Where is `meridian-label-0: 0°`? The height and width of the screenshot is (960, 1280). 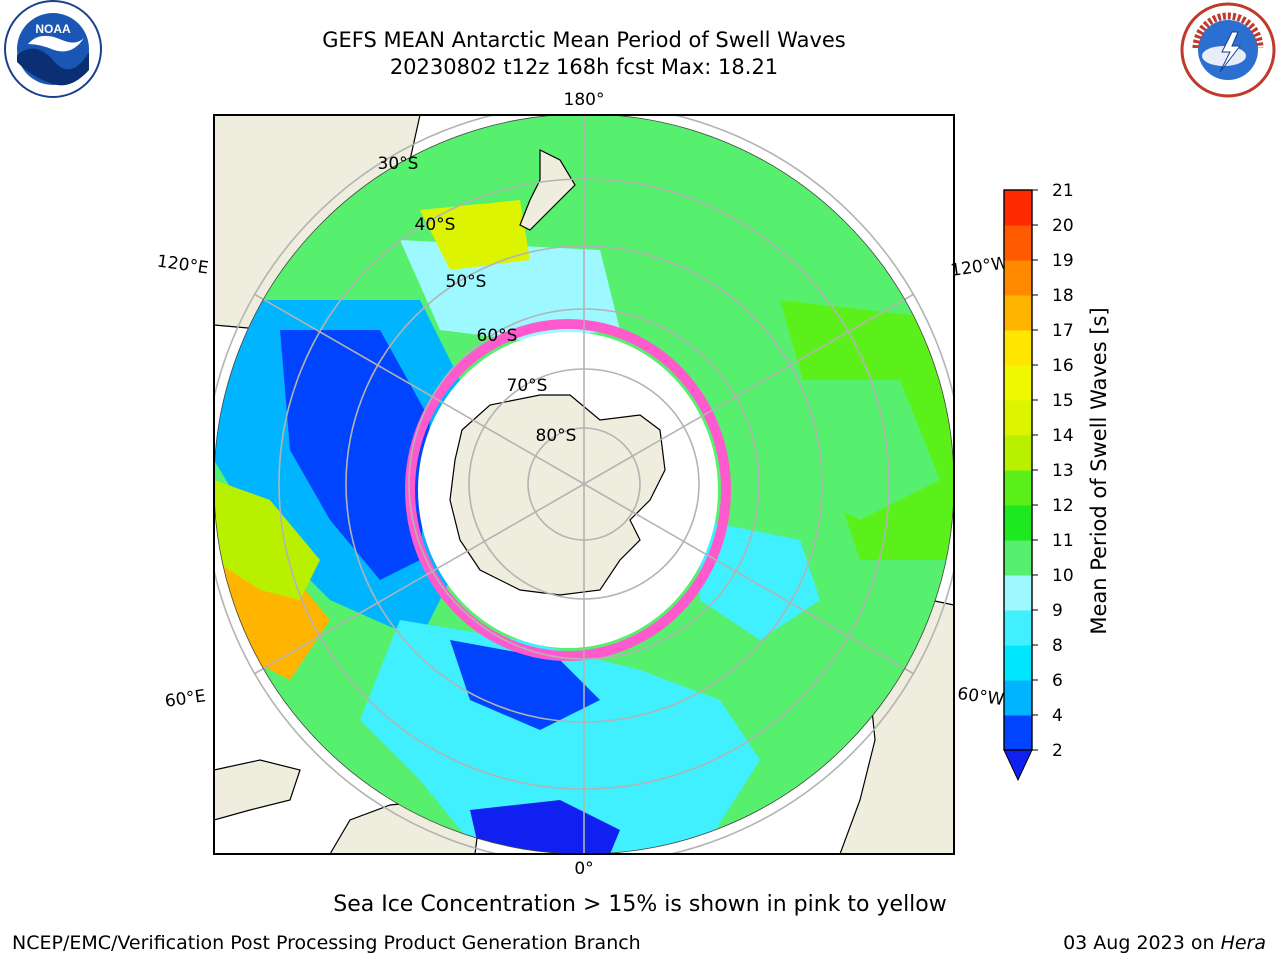 meridian-label-0: 0° is located at coordinates (583, 869).